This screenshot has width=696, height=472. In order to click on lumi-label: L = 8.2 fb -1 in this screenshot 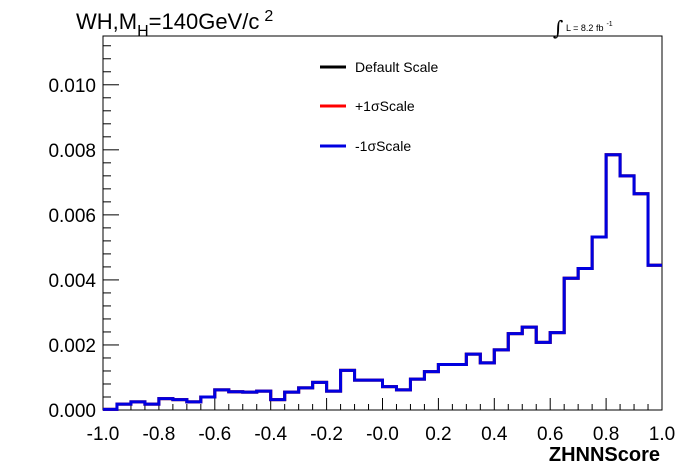, I will do `click(589, 27)`.